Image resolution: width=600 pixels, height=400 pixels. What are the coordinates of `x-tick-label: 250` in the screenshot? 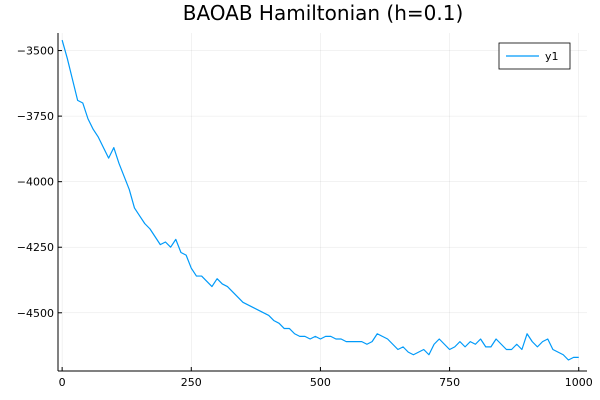 It's located at (191, 382).